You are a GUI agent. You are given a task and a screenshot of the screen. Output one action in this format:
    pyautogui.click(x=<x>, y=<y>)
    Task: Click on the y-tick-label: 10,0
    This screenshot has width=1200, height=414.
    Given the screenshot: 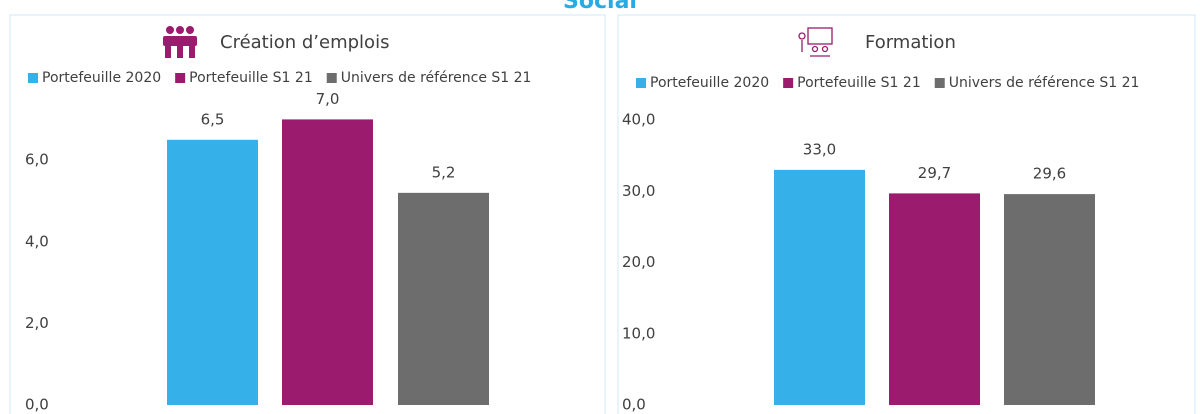 What is the action you would take?
    pyautogui.click(x=638, y=333)
    